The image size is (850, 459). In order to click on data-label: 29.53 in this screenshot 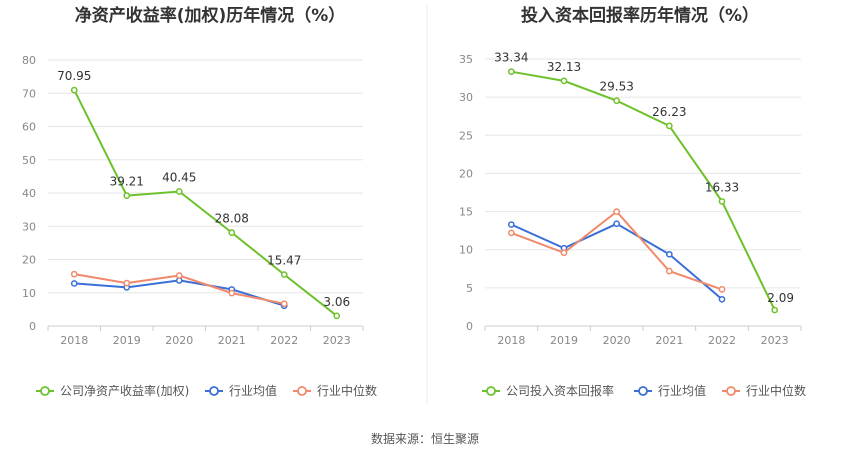, I will do `click(616, 87)`.